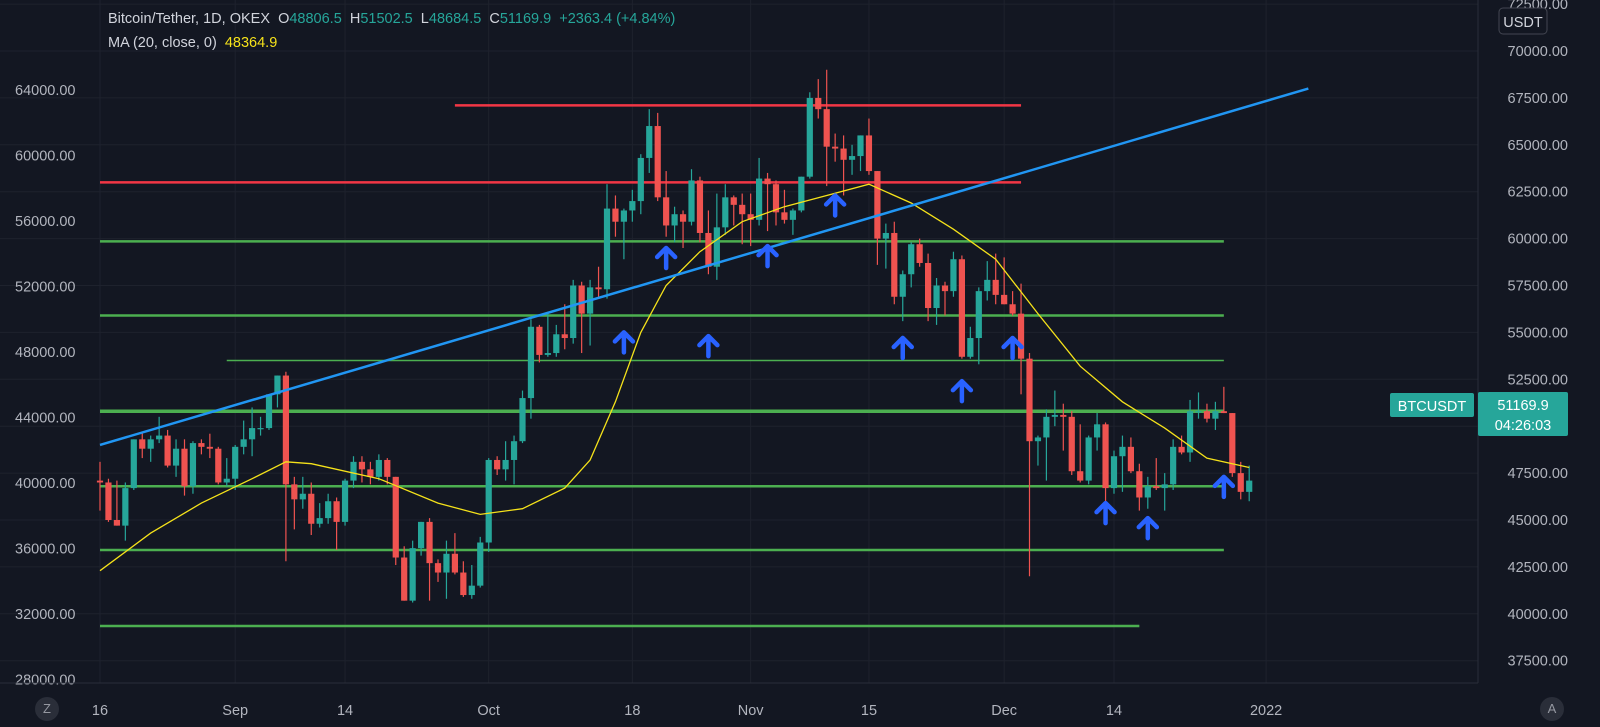  What do you see at coordinates (47, 709) in the screenshot?
I see `z-button: Z` at bounding box center [47, 709].